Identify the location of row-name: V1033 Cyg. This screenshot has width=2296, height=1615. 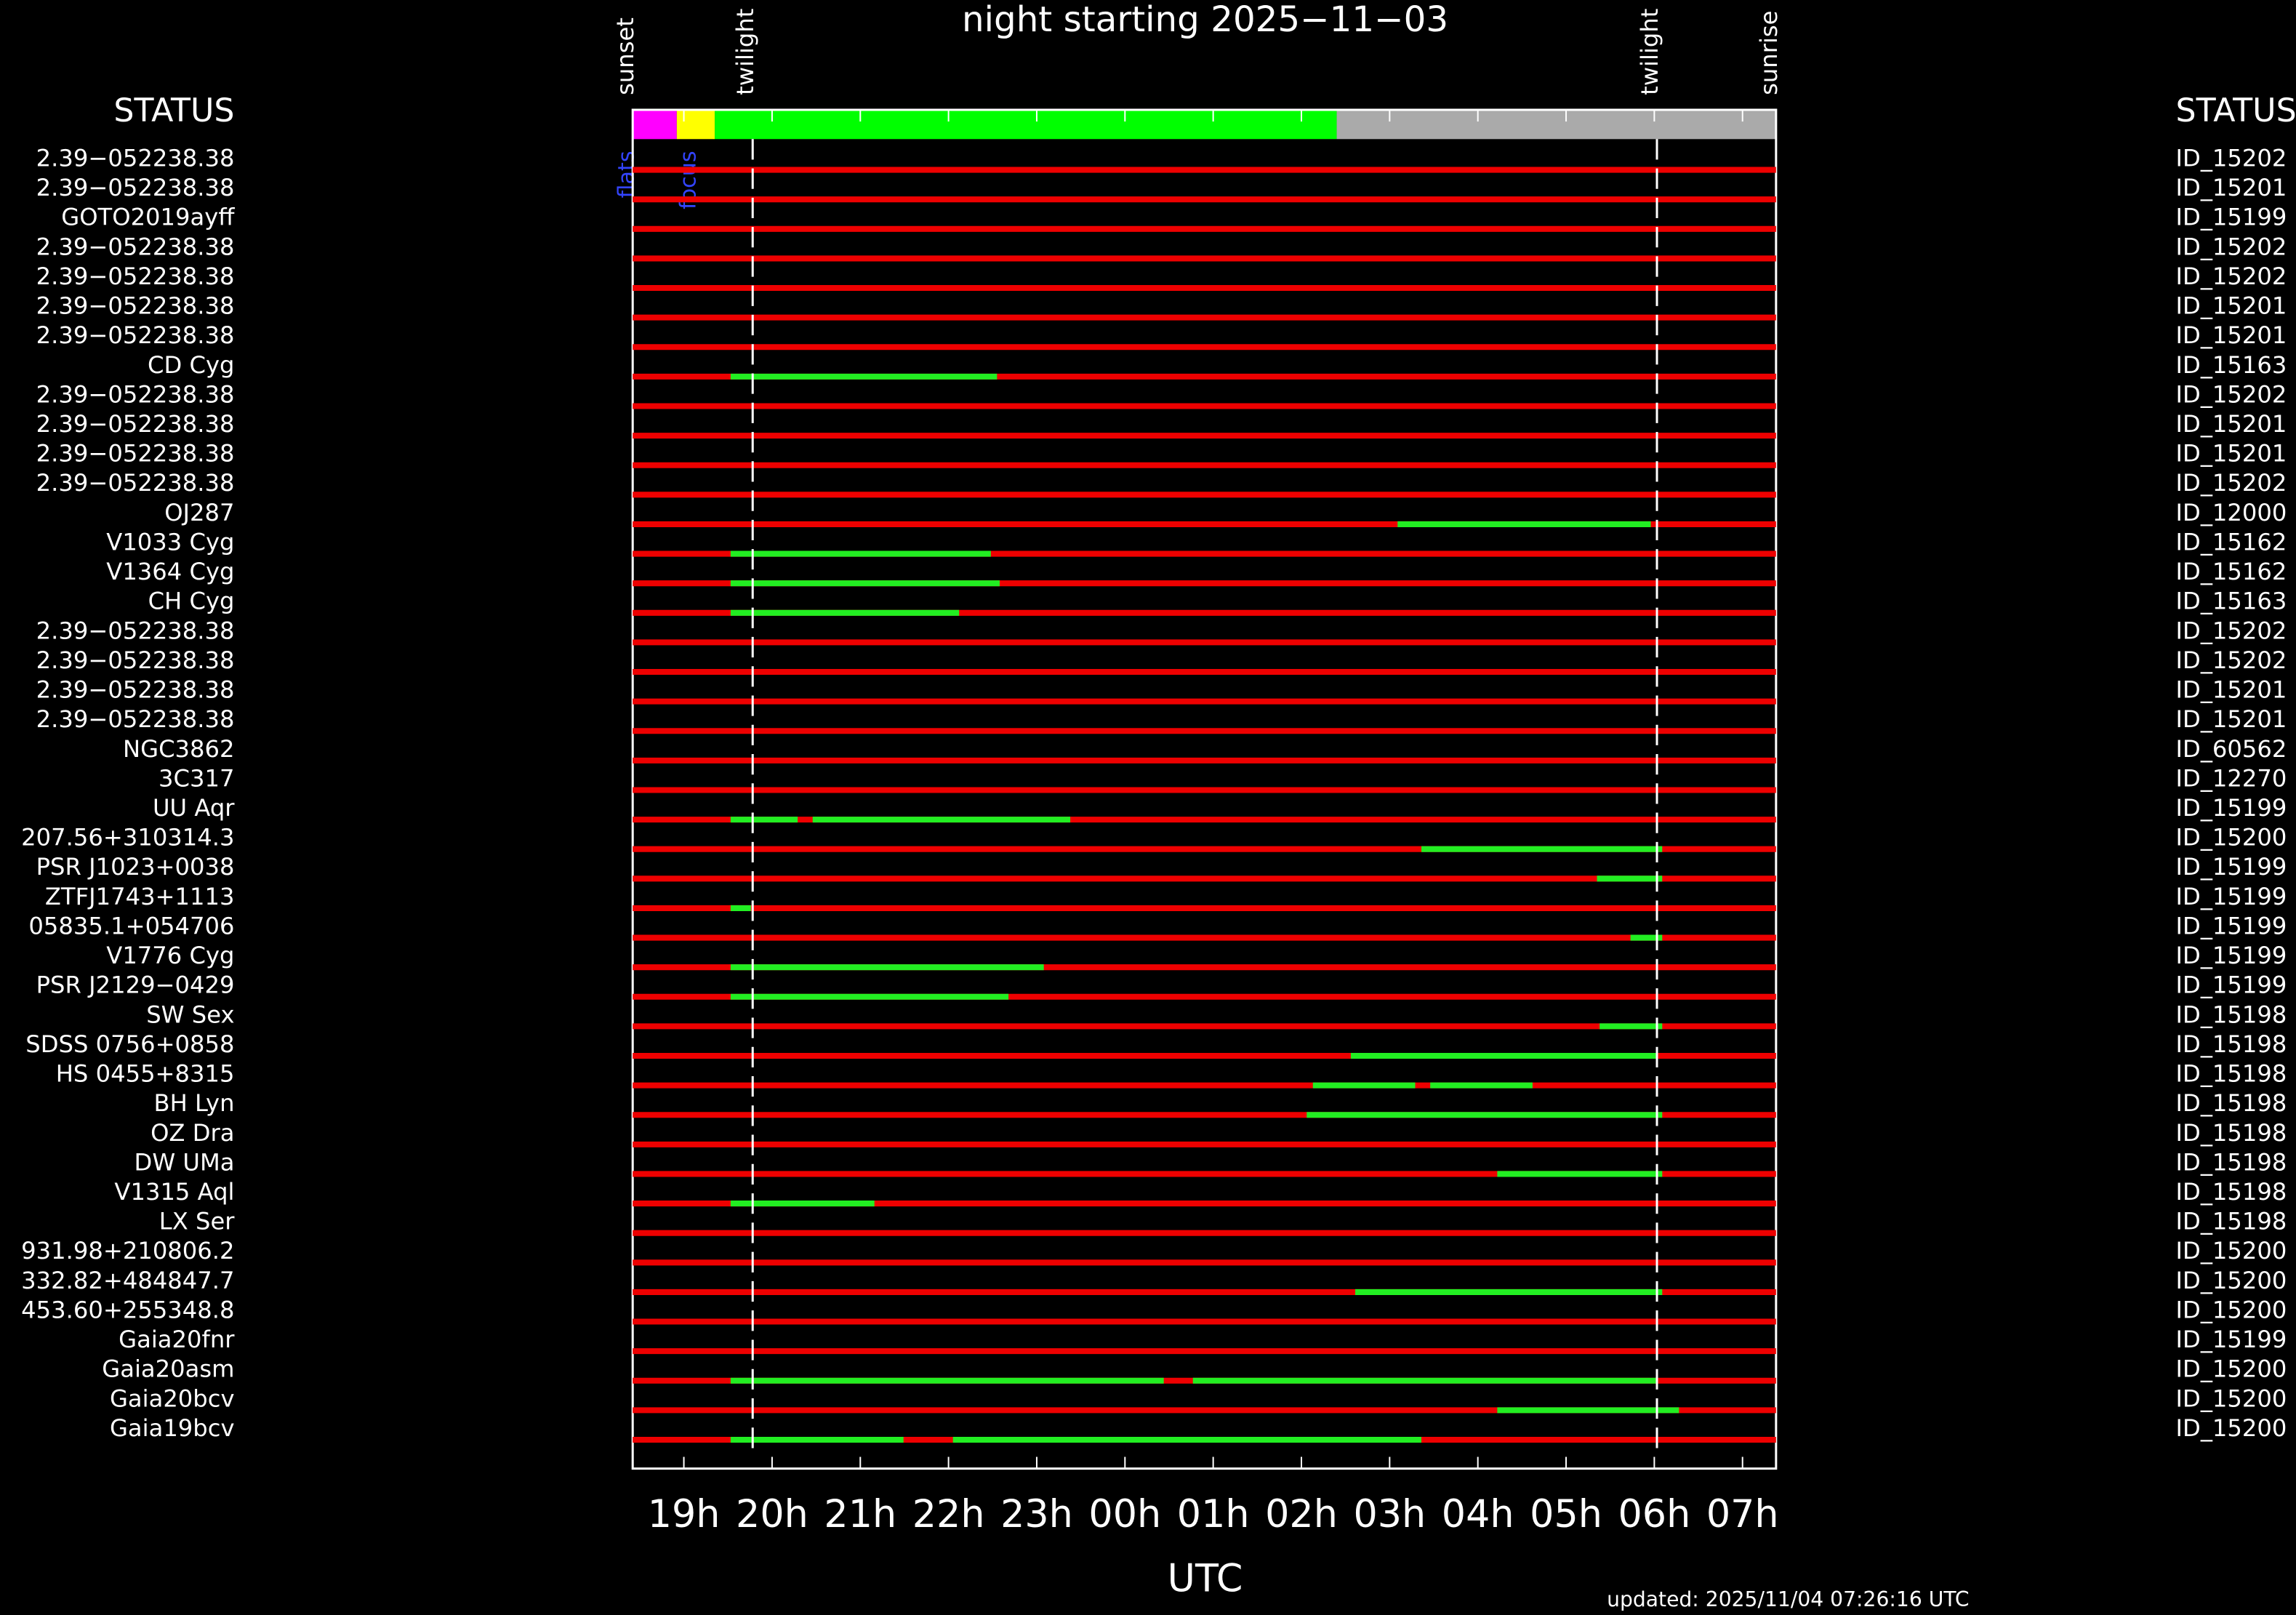
(170, 542).